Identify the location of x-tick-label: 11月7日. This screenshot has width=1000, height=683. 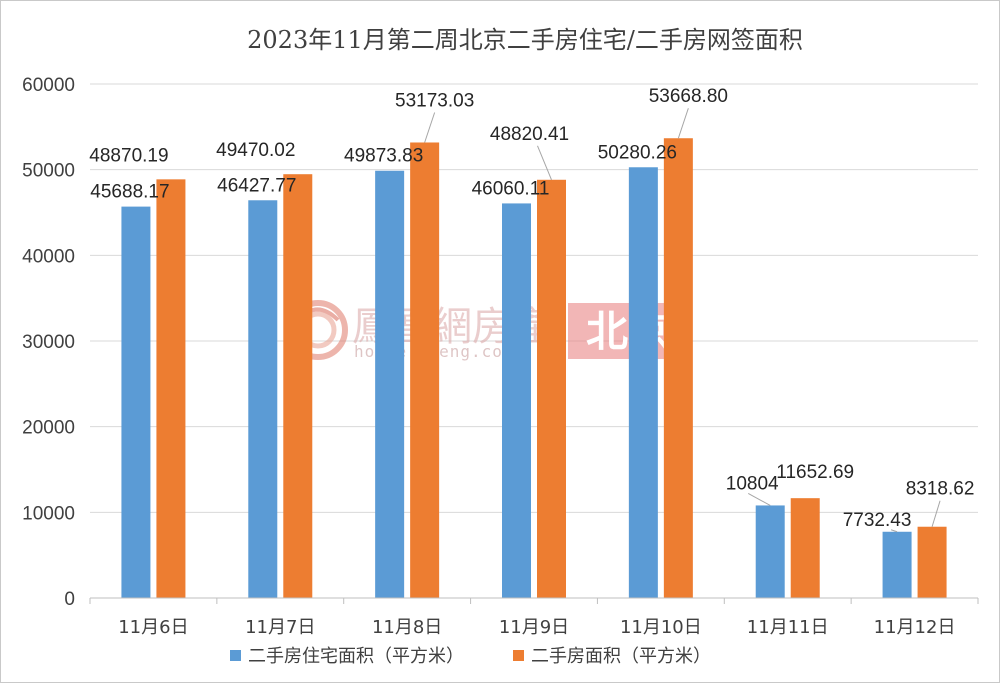
(280, 627).